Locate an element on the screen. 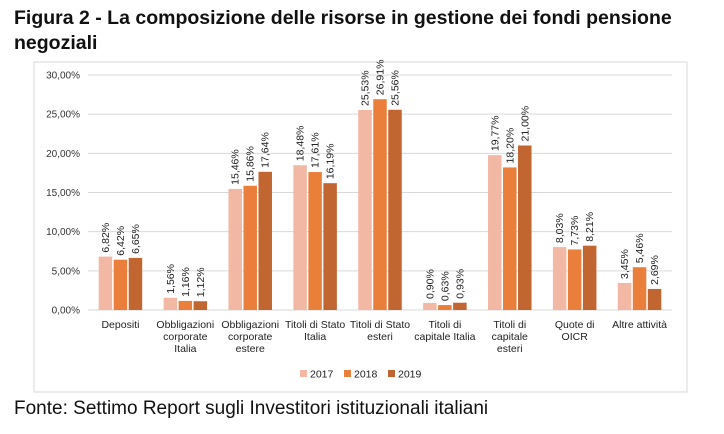 This screenshot has width=724, height=434. data-label: 0,63% is located at coordinates (445, 286).